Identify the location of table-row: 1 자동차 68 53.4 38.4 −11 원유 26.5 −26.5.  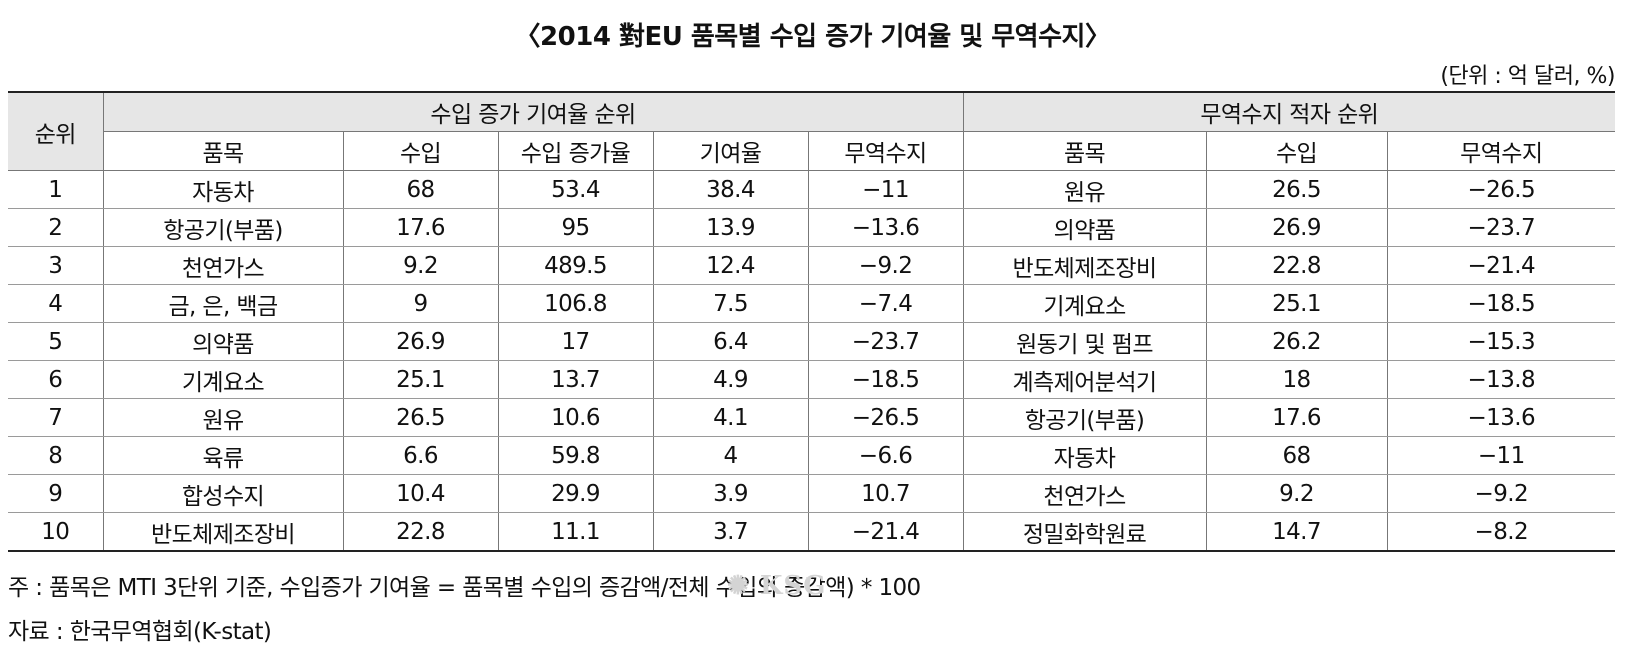
(812, 189).